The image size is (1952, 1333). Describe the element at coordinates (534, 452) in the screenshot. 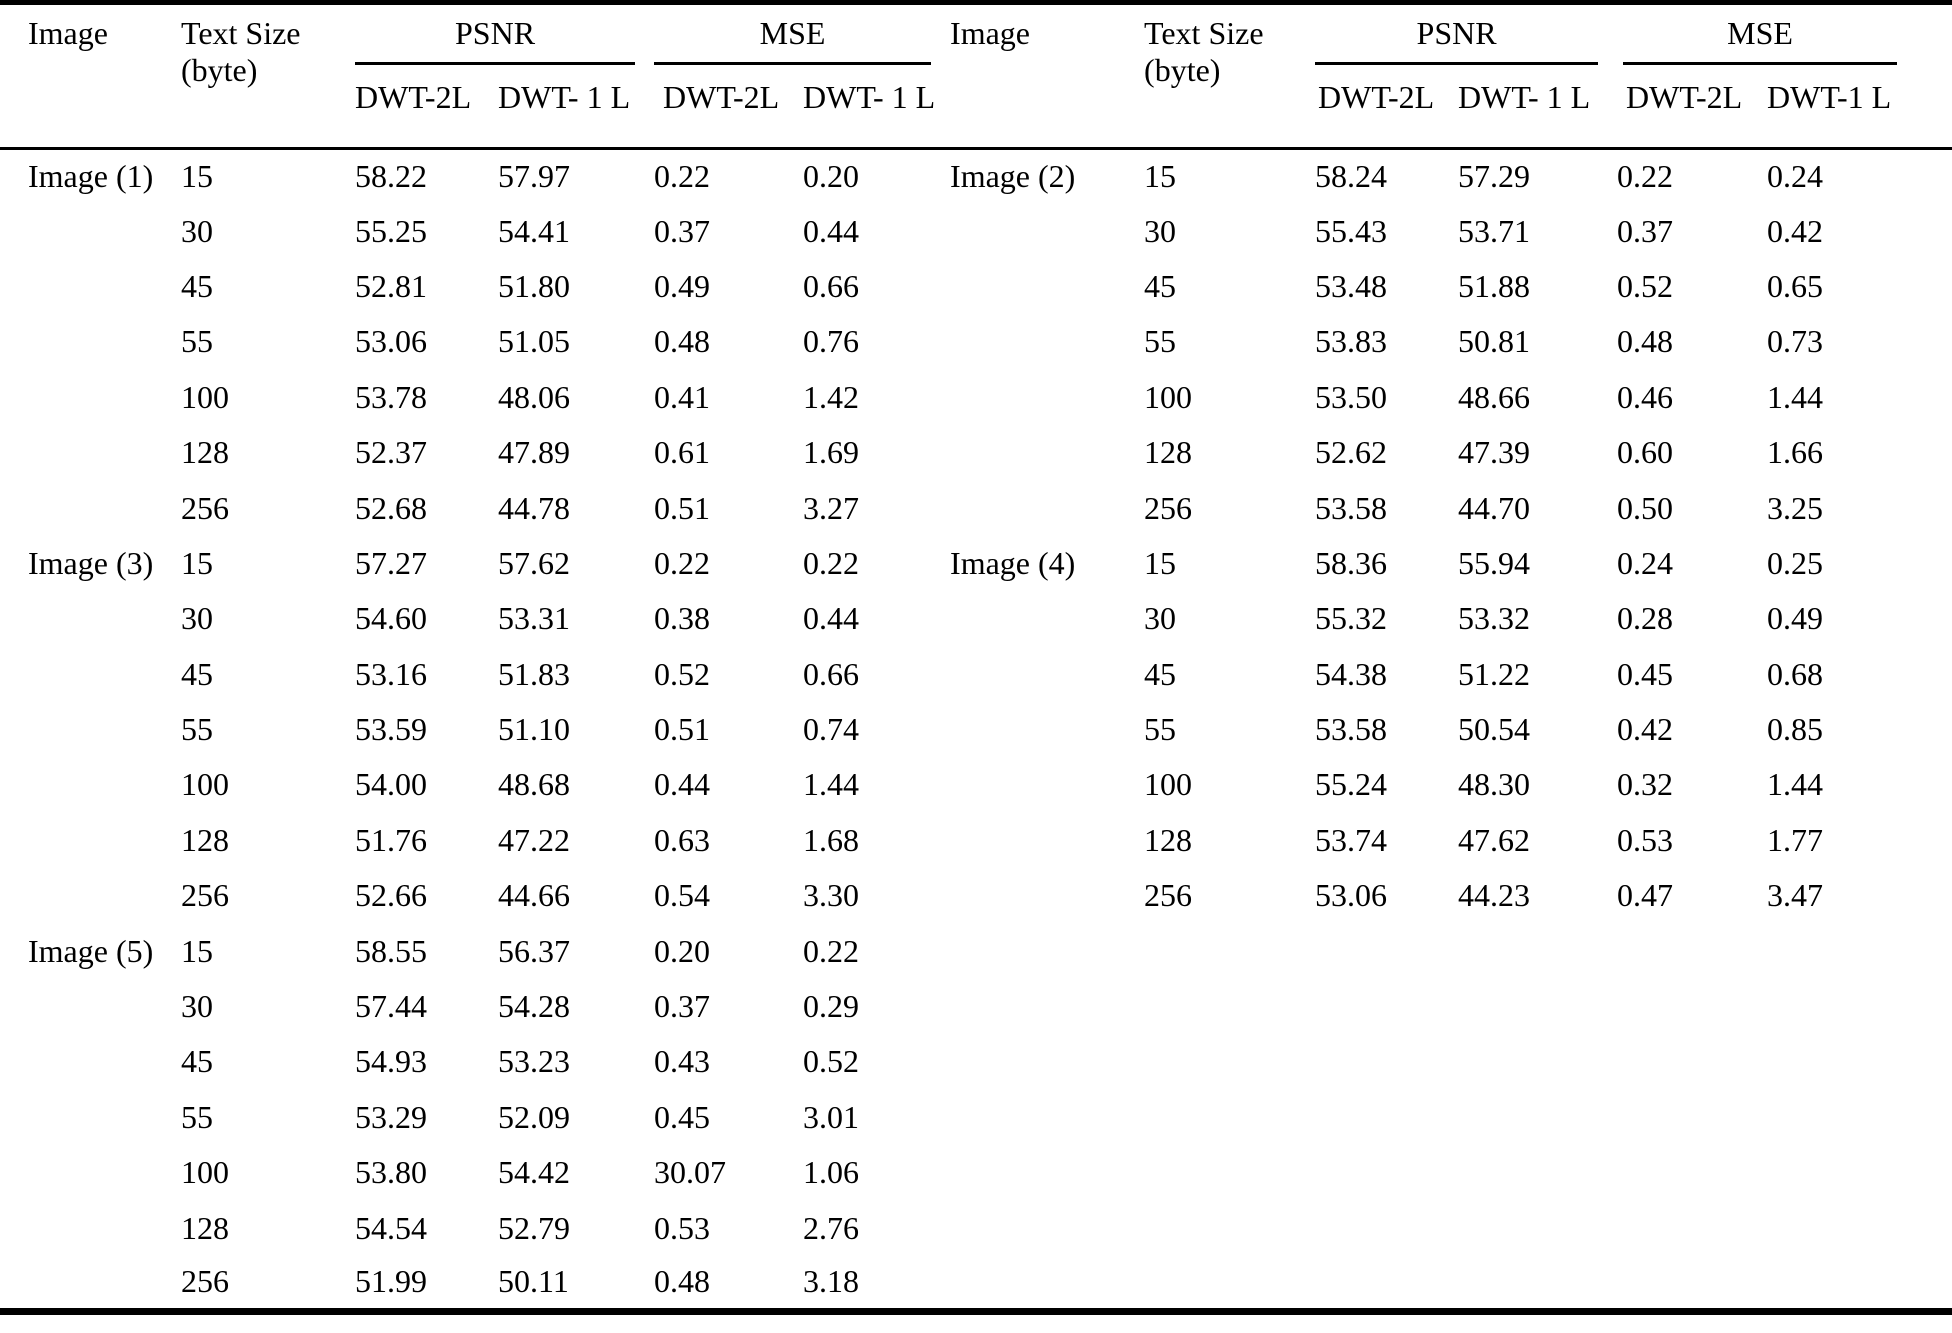

I see `cell-psnr-dwt1l: 47.89` at that location.